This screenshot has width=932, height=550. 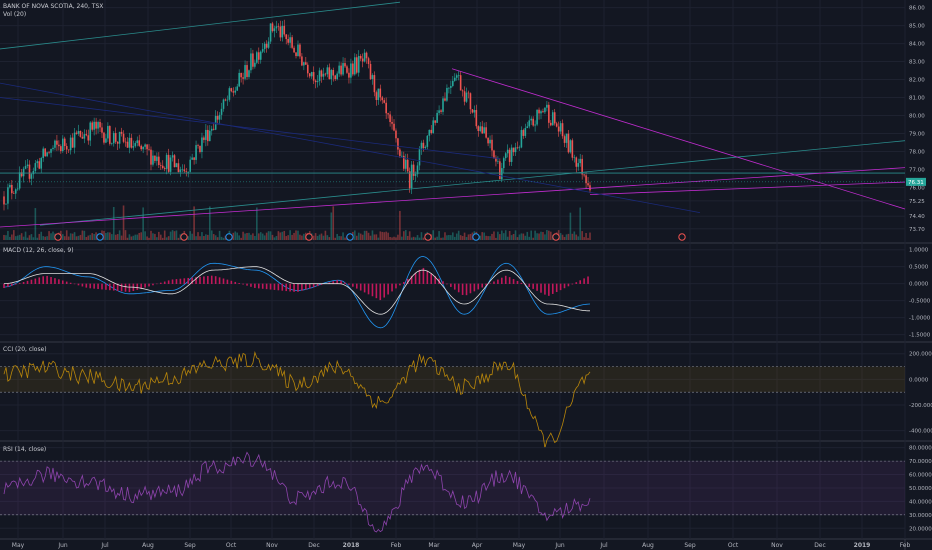 I want to click on price-tick-label: 75.25, so click(x=917, y=202).